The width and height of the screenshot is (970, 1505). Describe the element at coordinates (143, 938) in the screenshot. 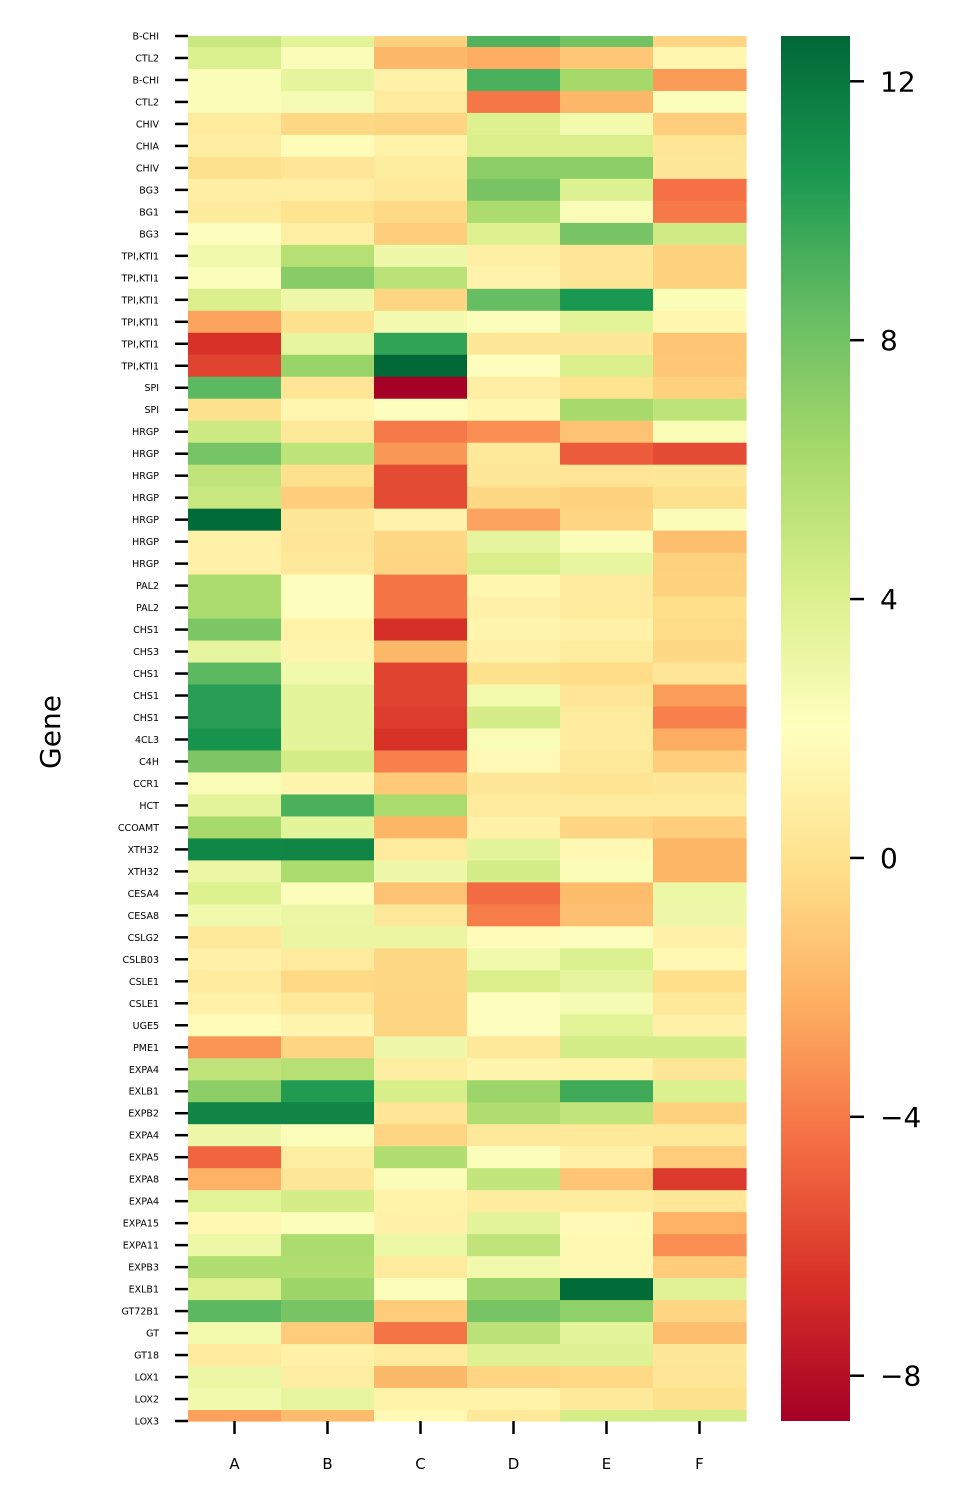

I see `y-tick-label: CSLG2` at that location.